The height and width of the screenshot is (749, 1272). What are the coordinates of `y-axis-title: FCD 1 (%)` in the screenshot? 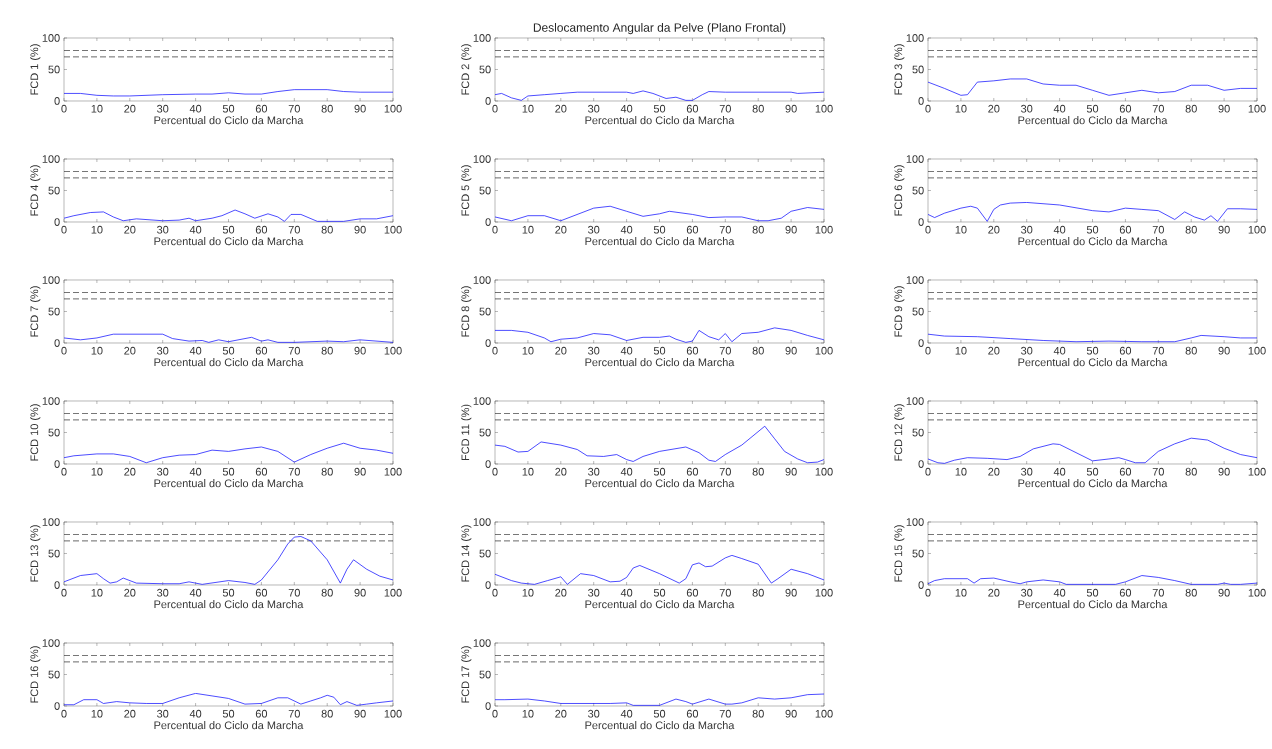 It's located at (35, 69).